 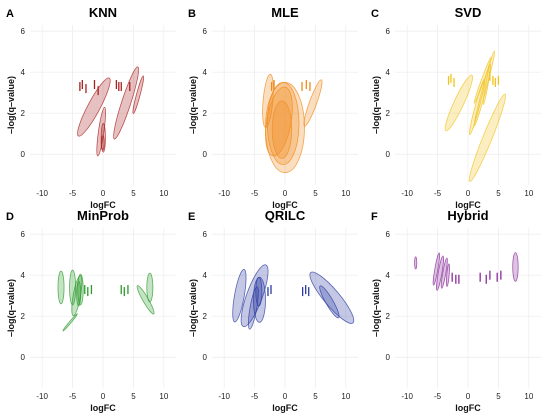 What do you see at coordinates (293, 297) in the screenshot?
I see `panel-e-marks` at bounding box center [293, 297].